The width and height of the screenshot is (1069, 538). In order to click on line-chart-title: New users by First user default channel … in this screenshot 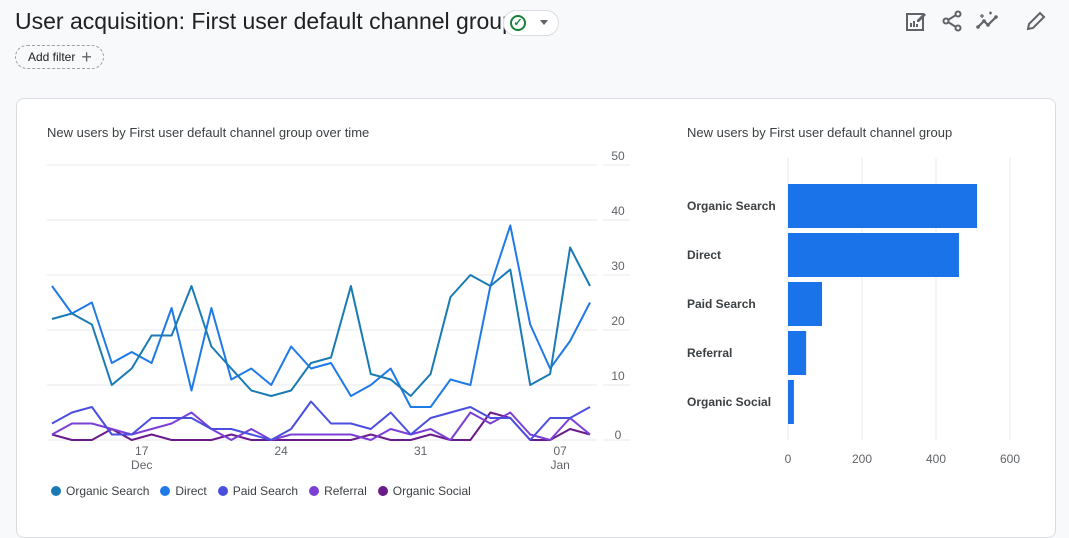, I will do `click(208, 132)`.